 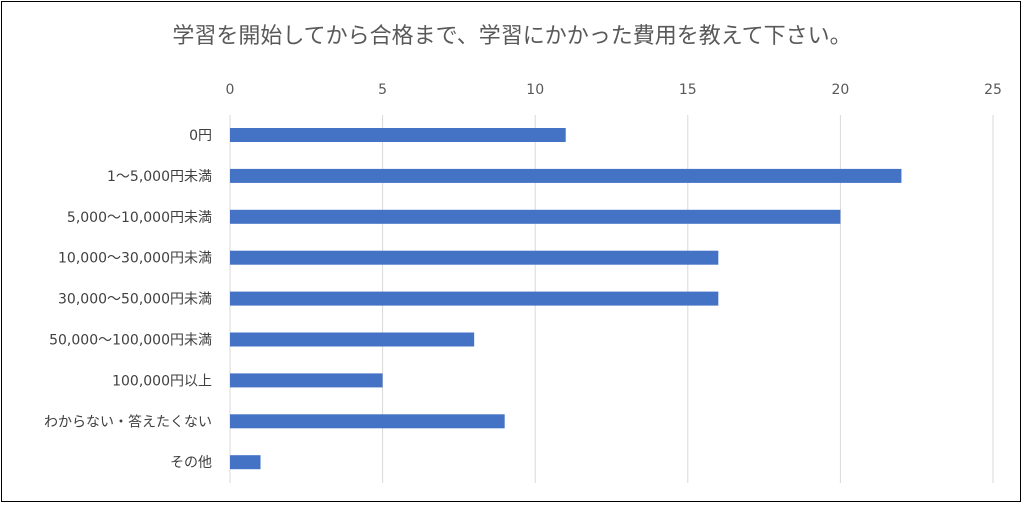 I want to click on category-label: 10,000～30,000円未満, so click(x=135, y=259).